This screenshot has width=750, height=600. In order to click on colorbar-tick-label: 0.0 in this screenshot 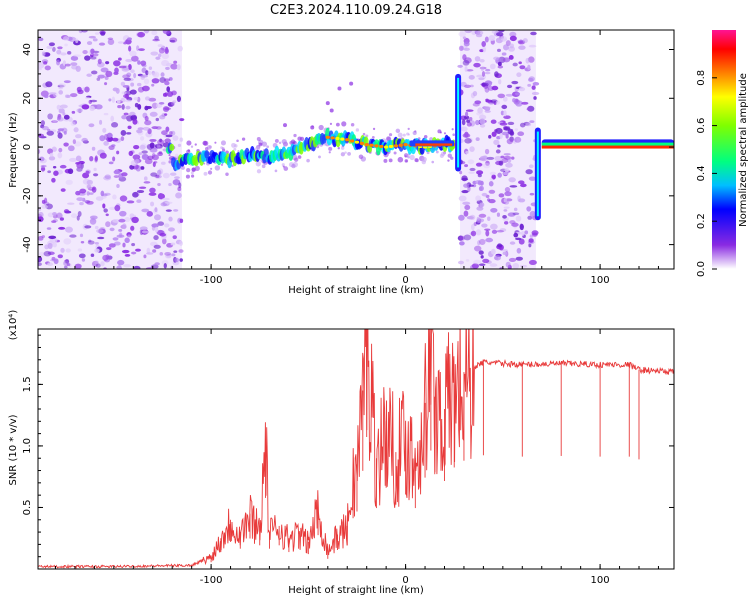, I will do `click(701, 269)`.